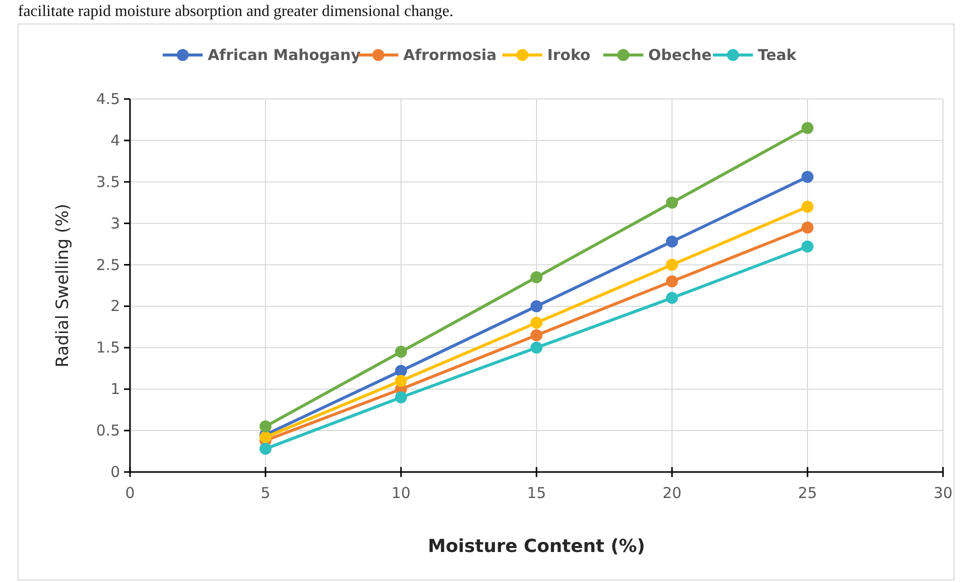  What do you see at coordinates (943, 493) in the screenshot?
I see `x-tick-label: 30` at bounding box center [943, 493].